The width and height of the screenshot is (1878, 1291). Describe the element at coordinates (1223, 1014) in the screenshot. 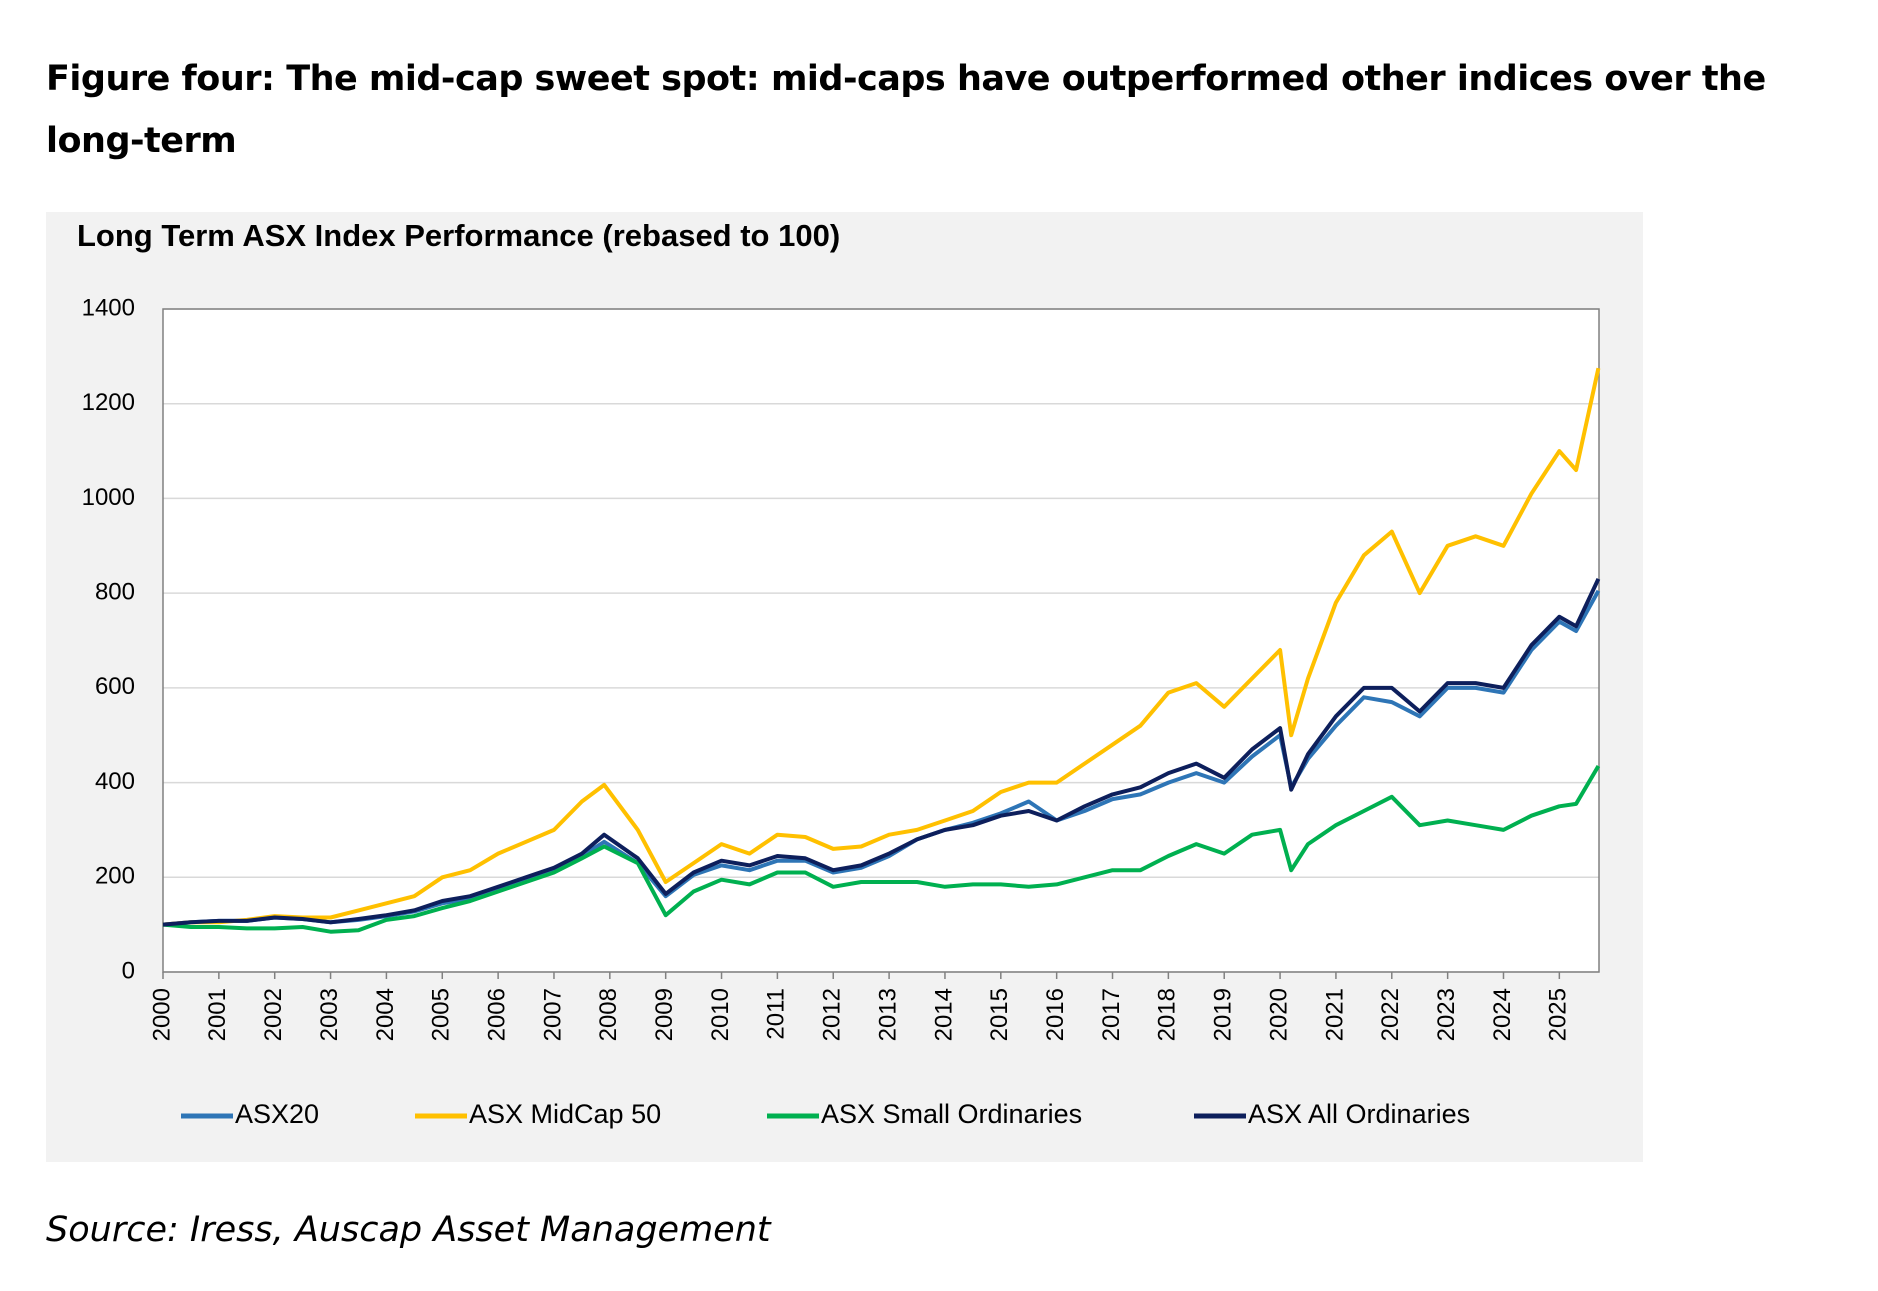

I see `x-tick-label: 2019` at that location.